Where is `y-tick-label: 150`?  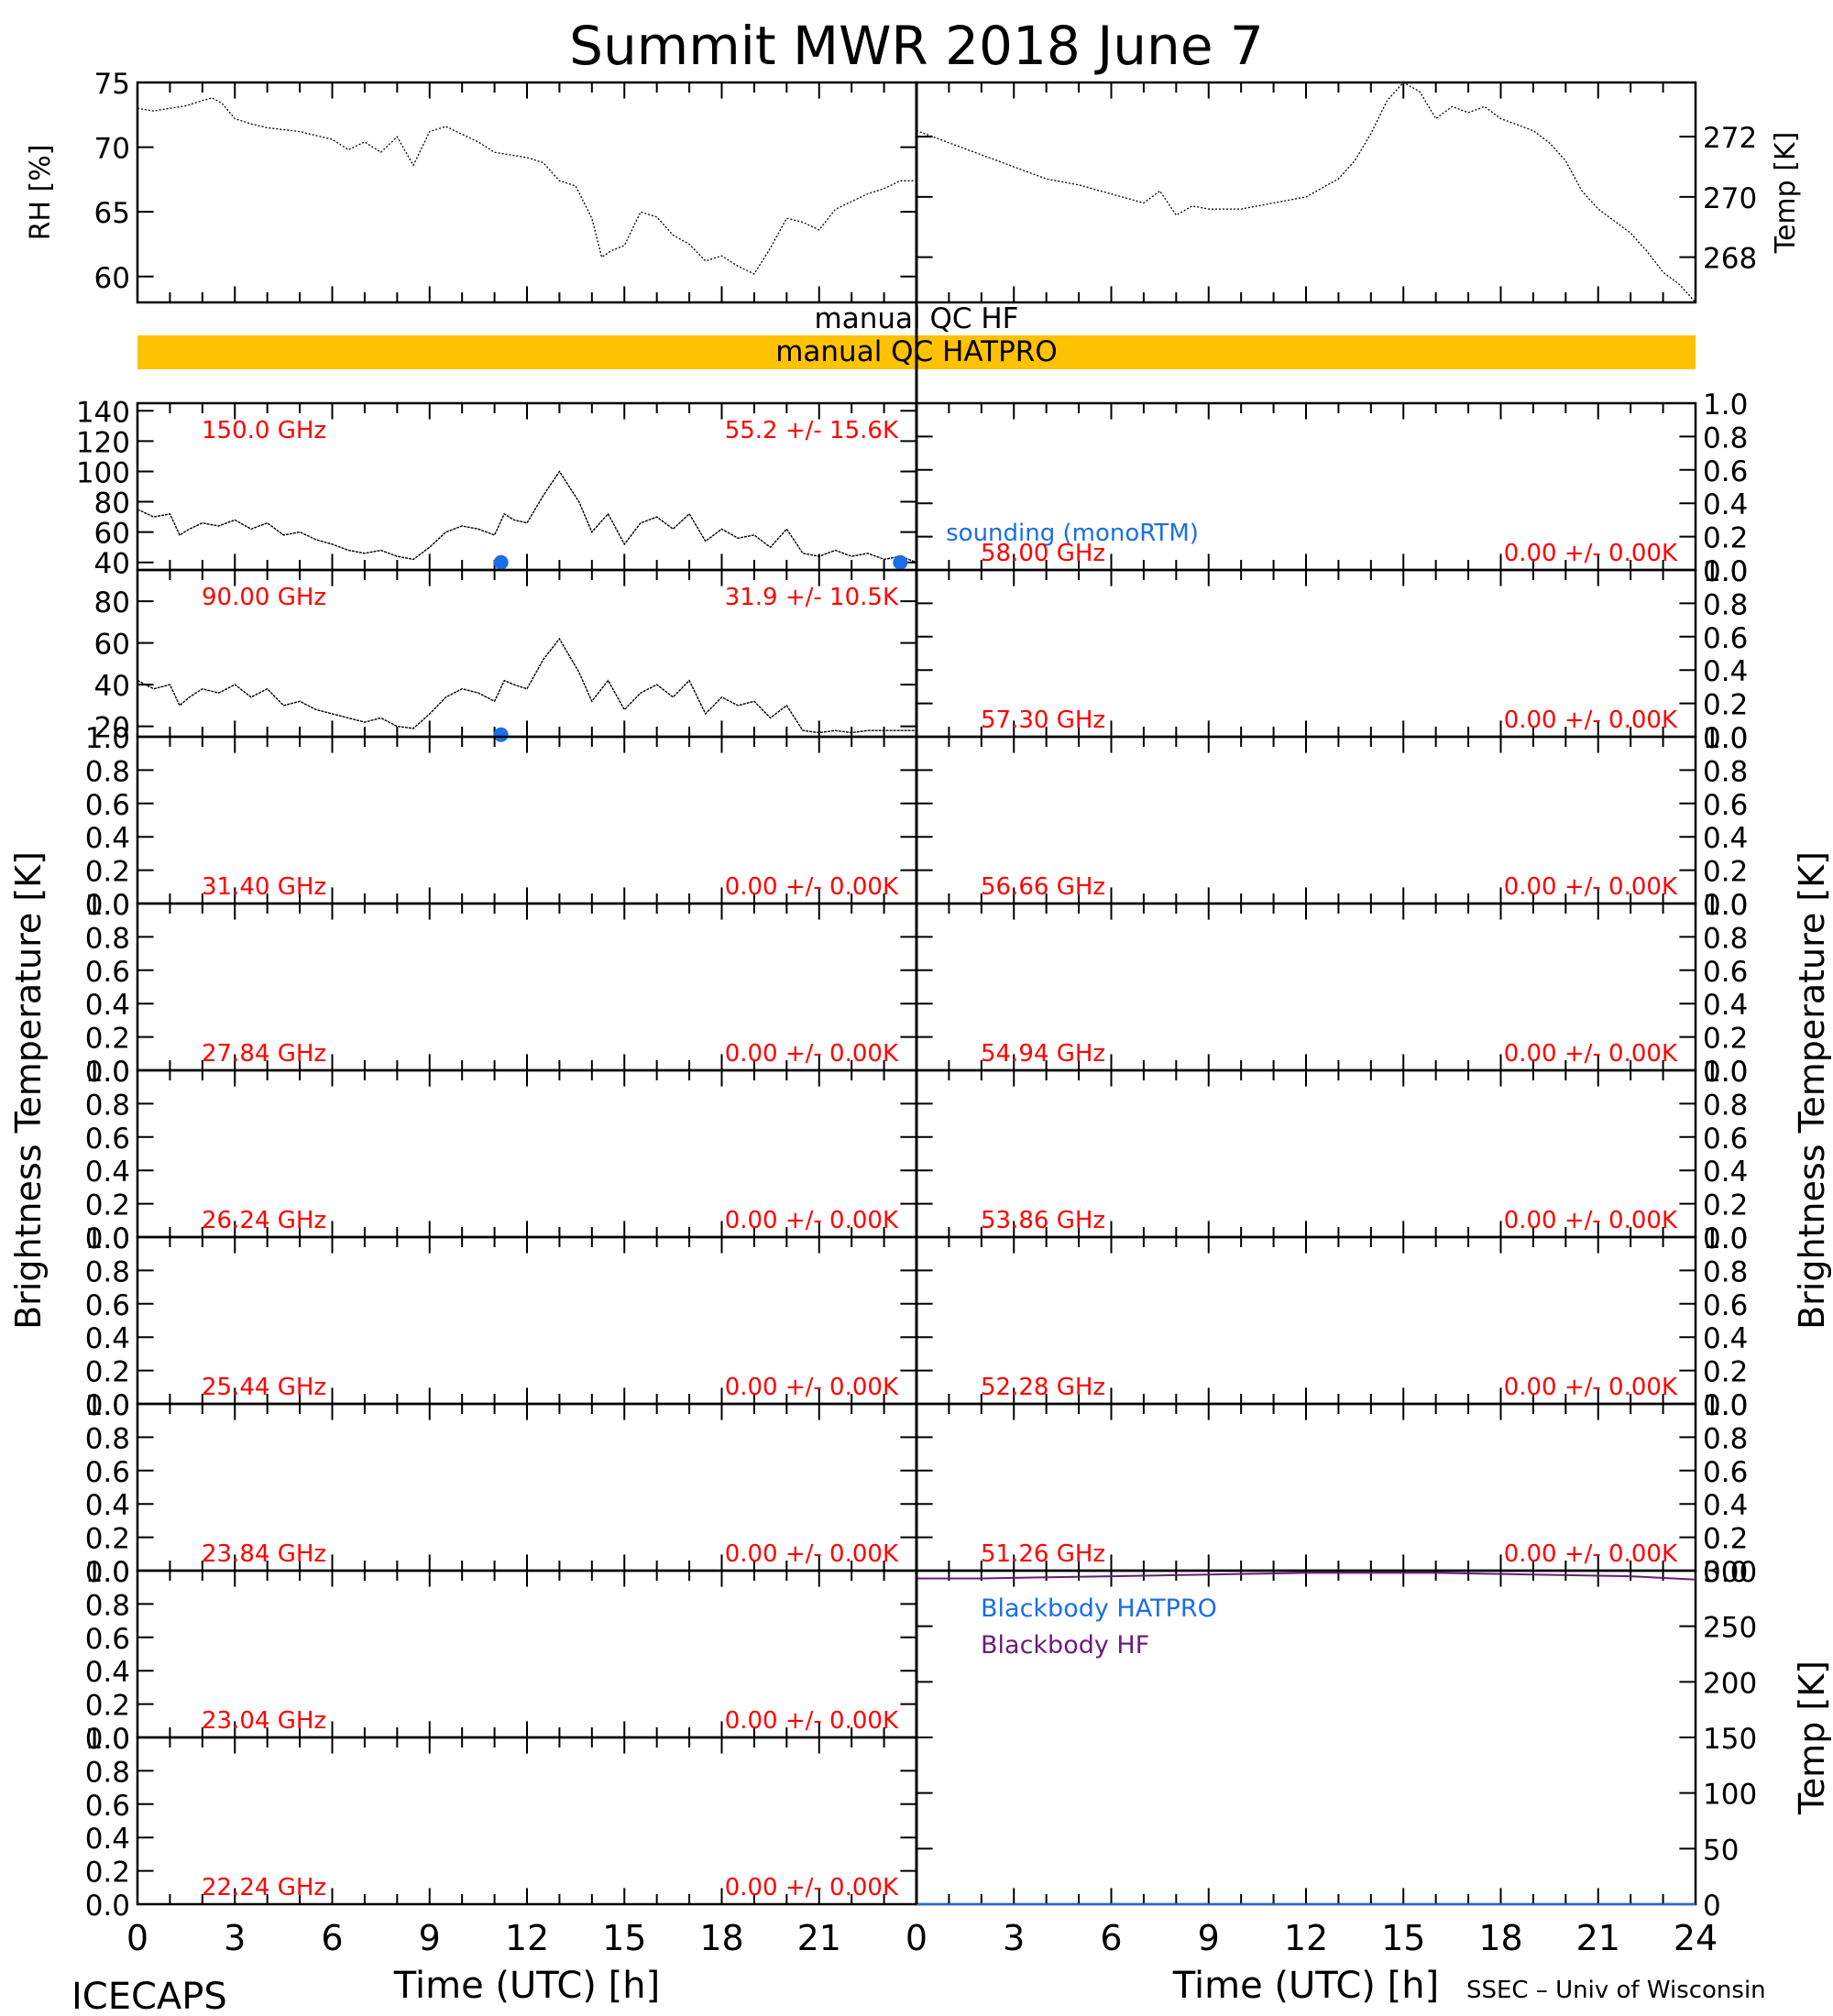
y-tick-label: 150 is located at coordinates (1730, 1739).